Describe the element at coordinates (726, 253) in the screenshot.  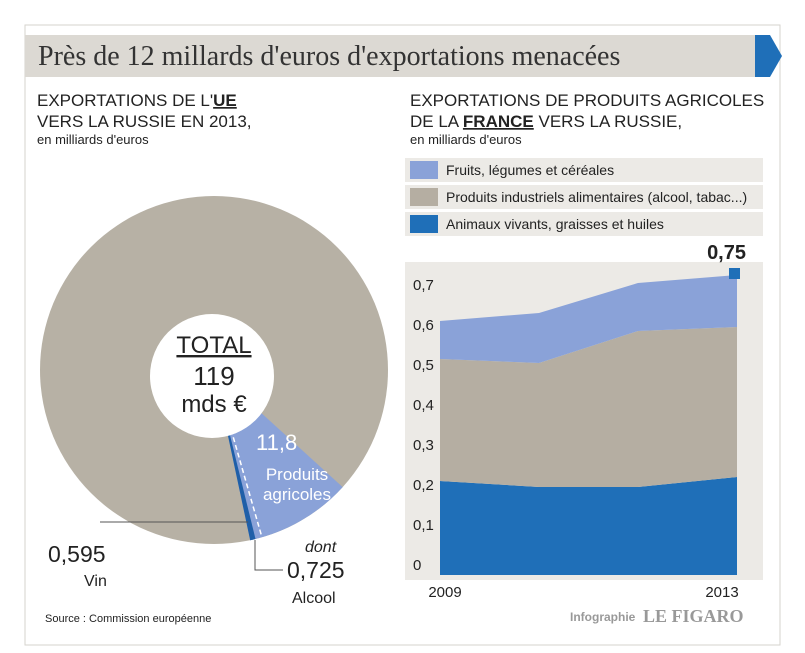
I see `annotation-label: 0,75` at that location.